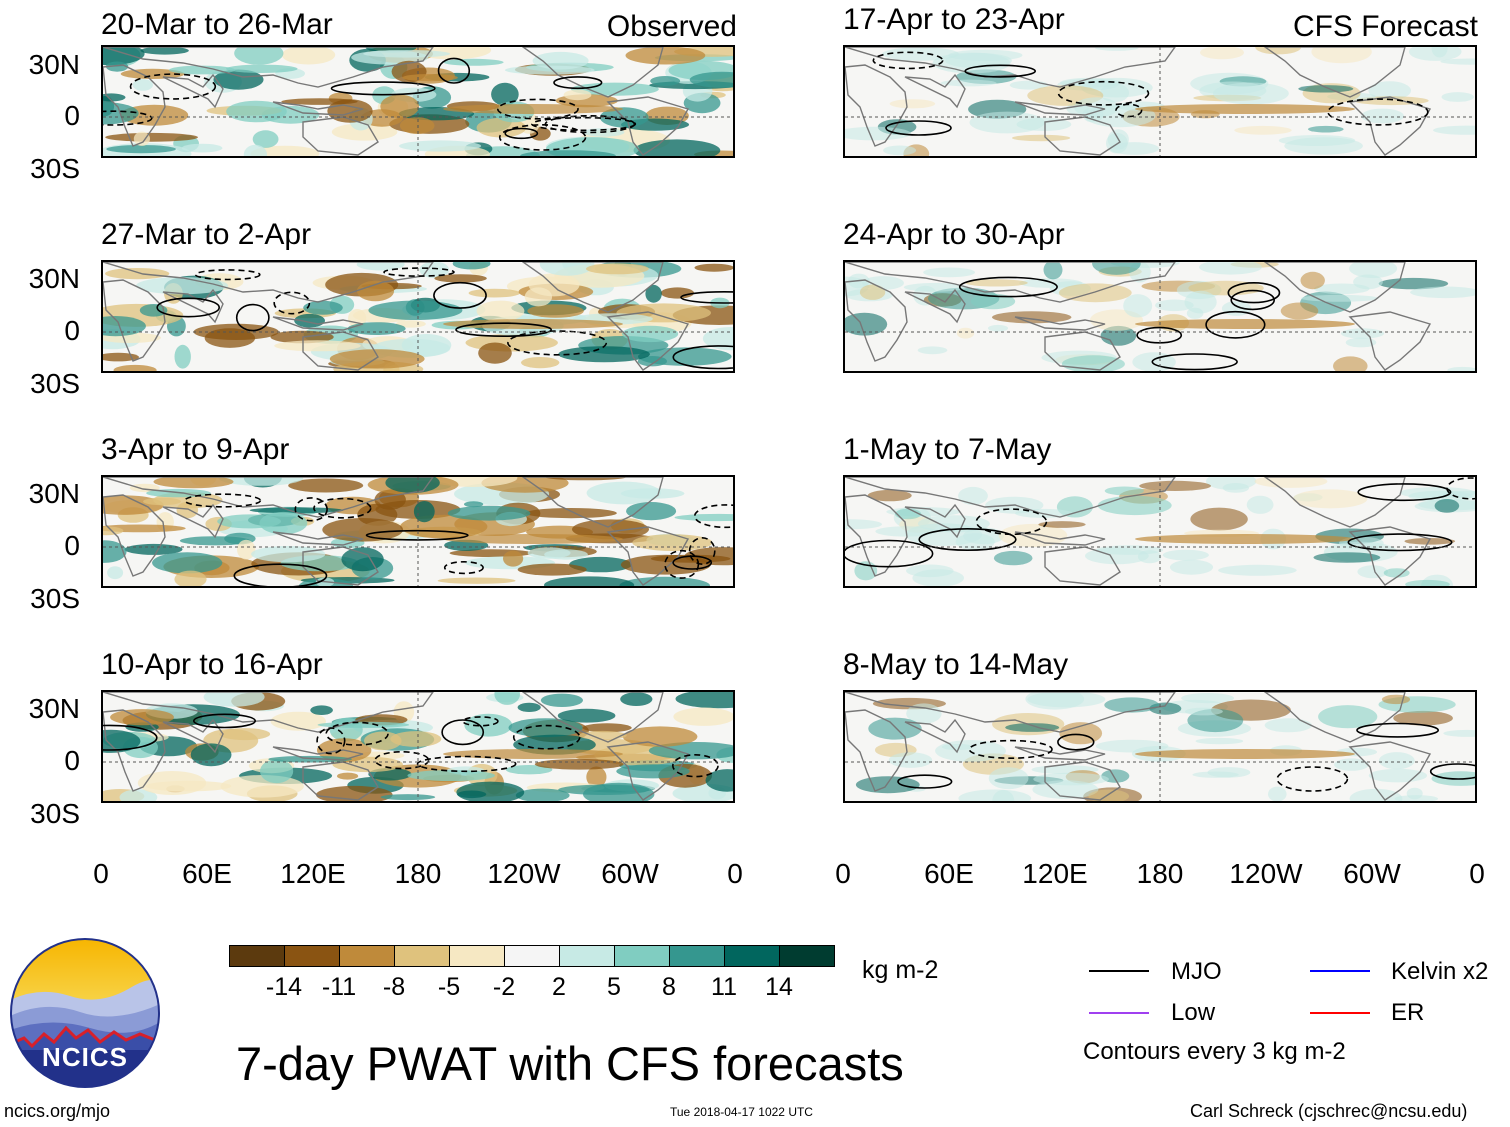 This screenshot has width=1510, height=1127. I want to click on panel-title-fc3: 1-May to 7-May, so click(947, 449).